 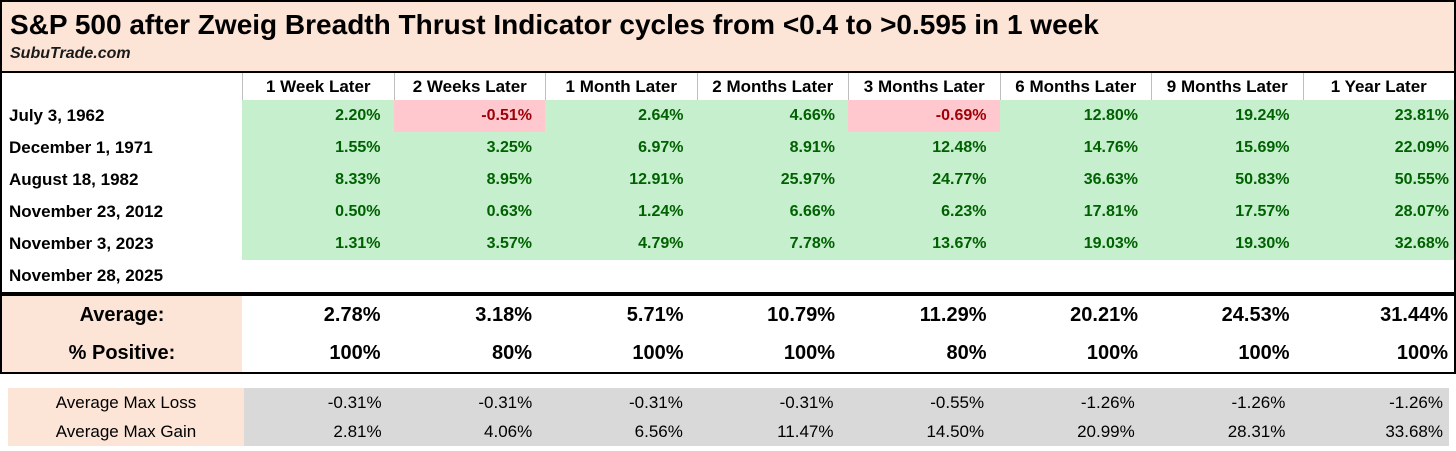 What do you see at coordinates (772, 244) in the screenshot?
I see `return-cell: 7.78%` at bounding box center [772, 244].